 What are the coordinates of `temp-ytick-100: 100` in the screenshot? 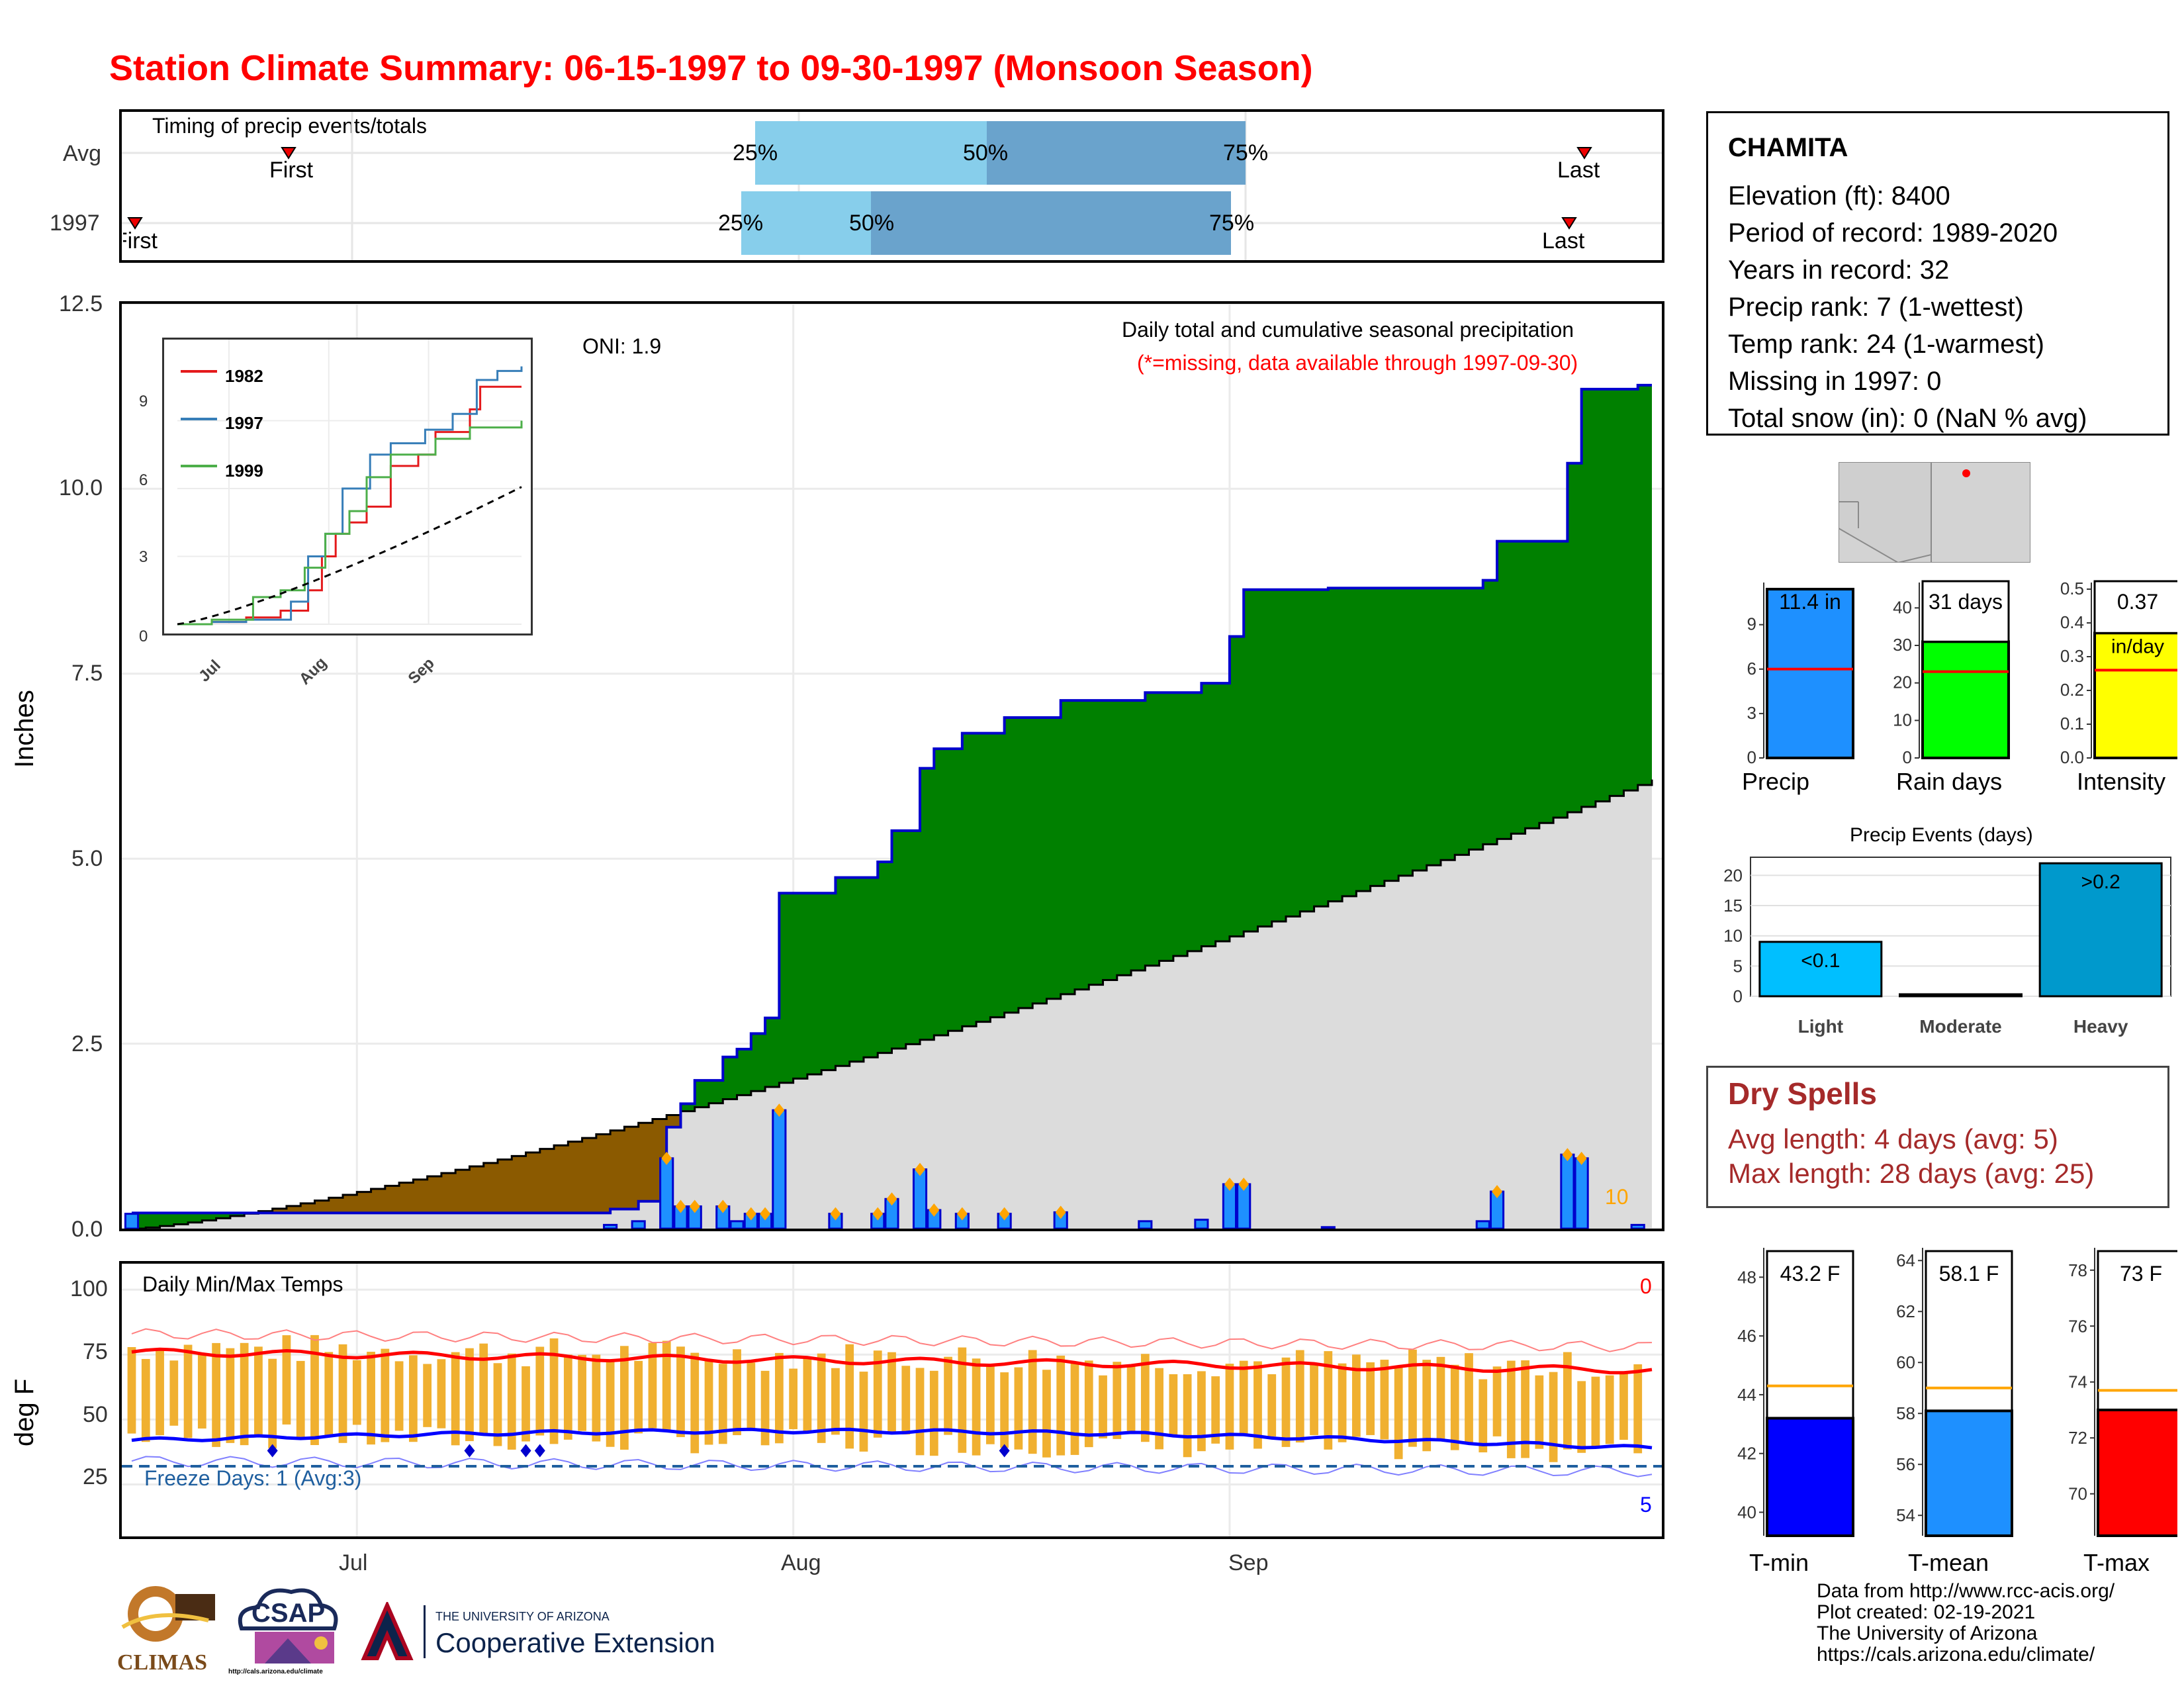 It's located at (89, 1288).